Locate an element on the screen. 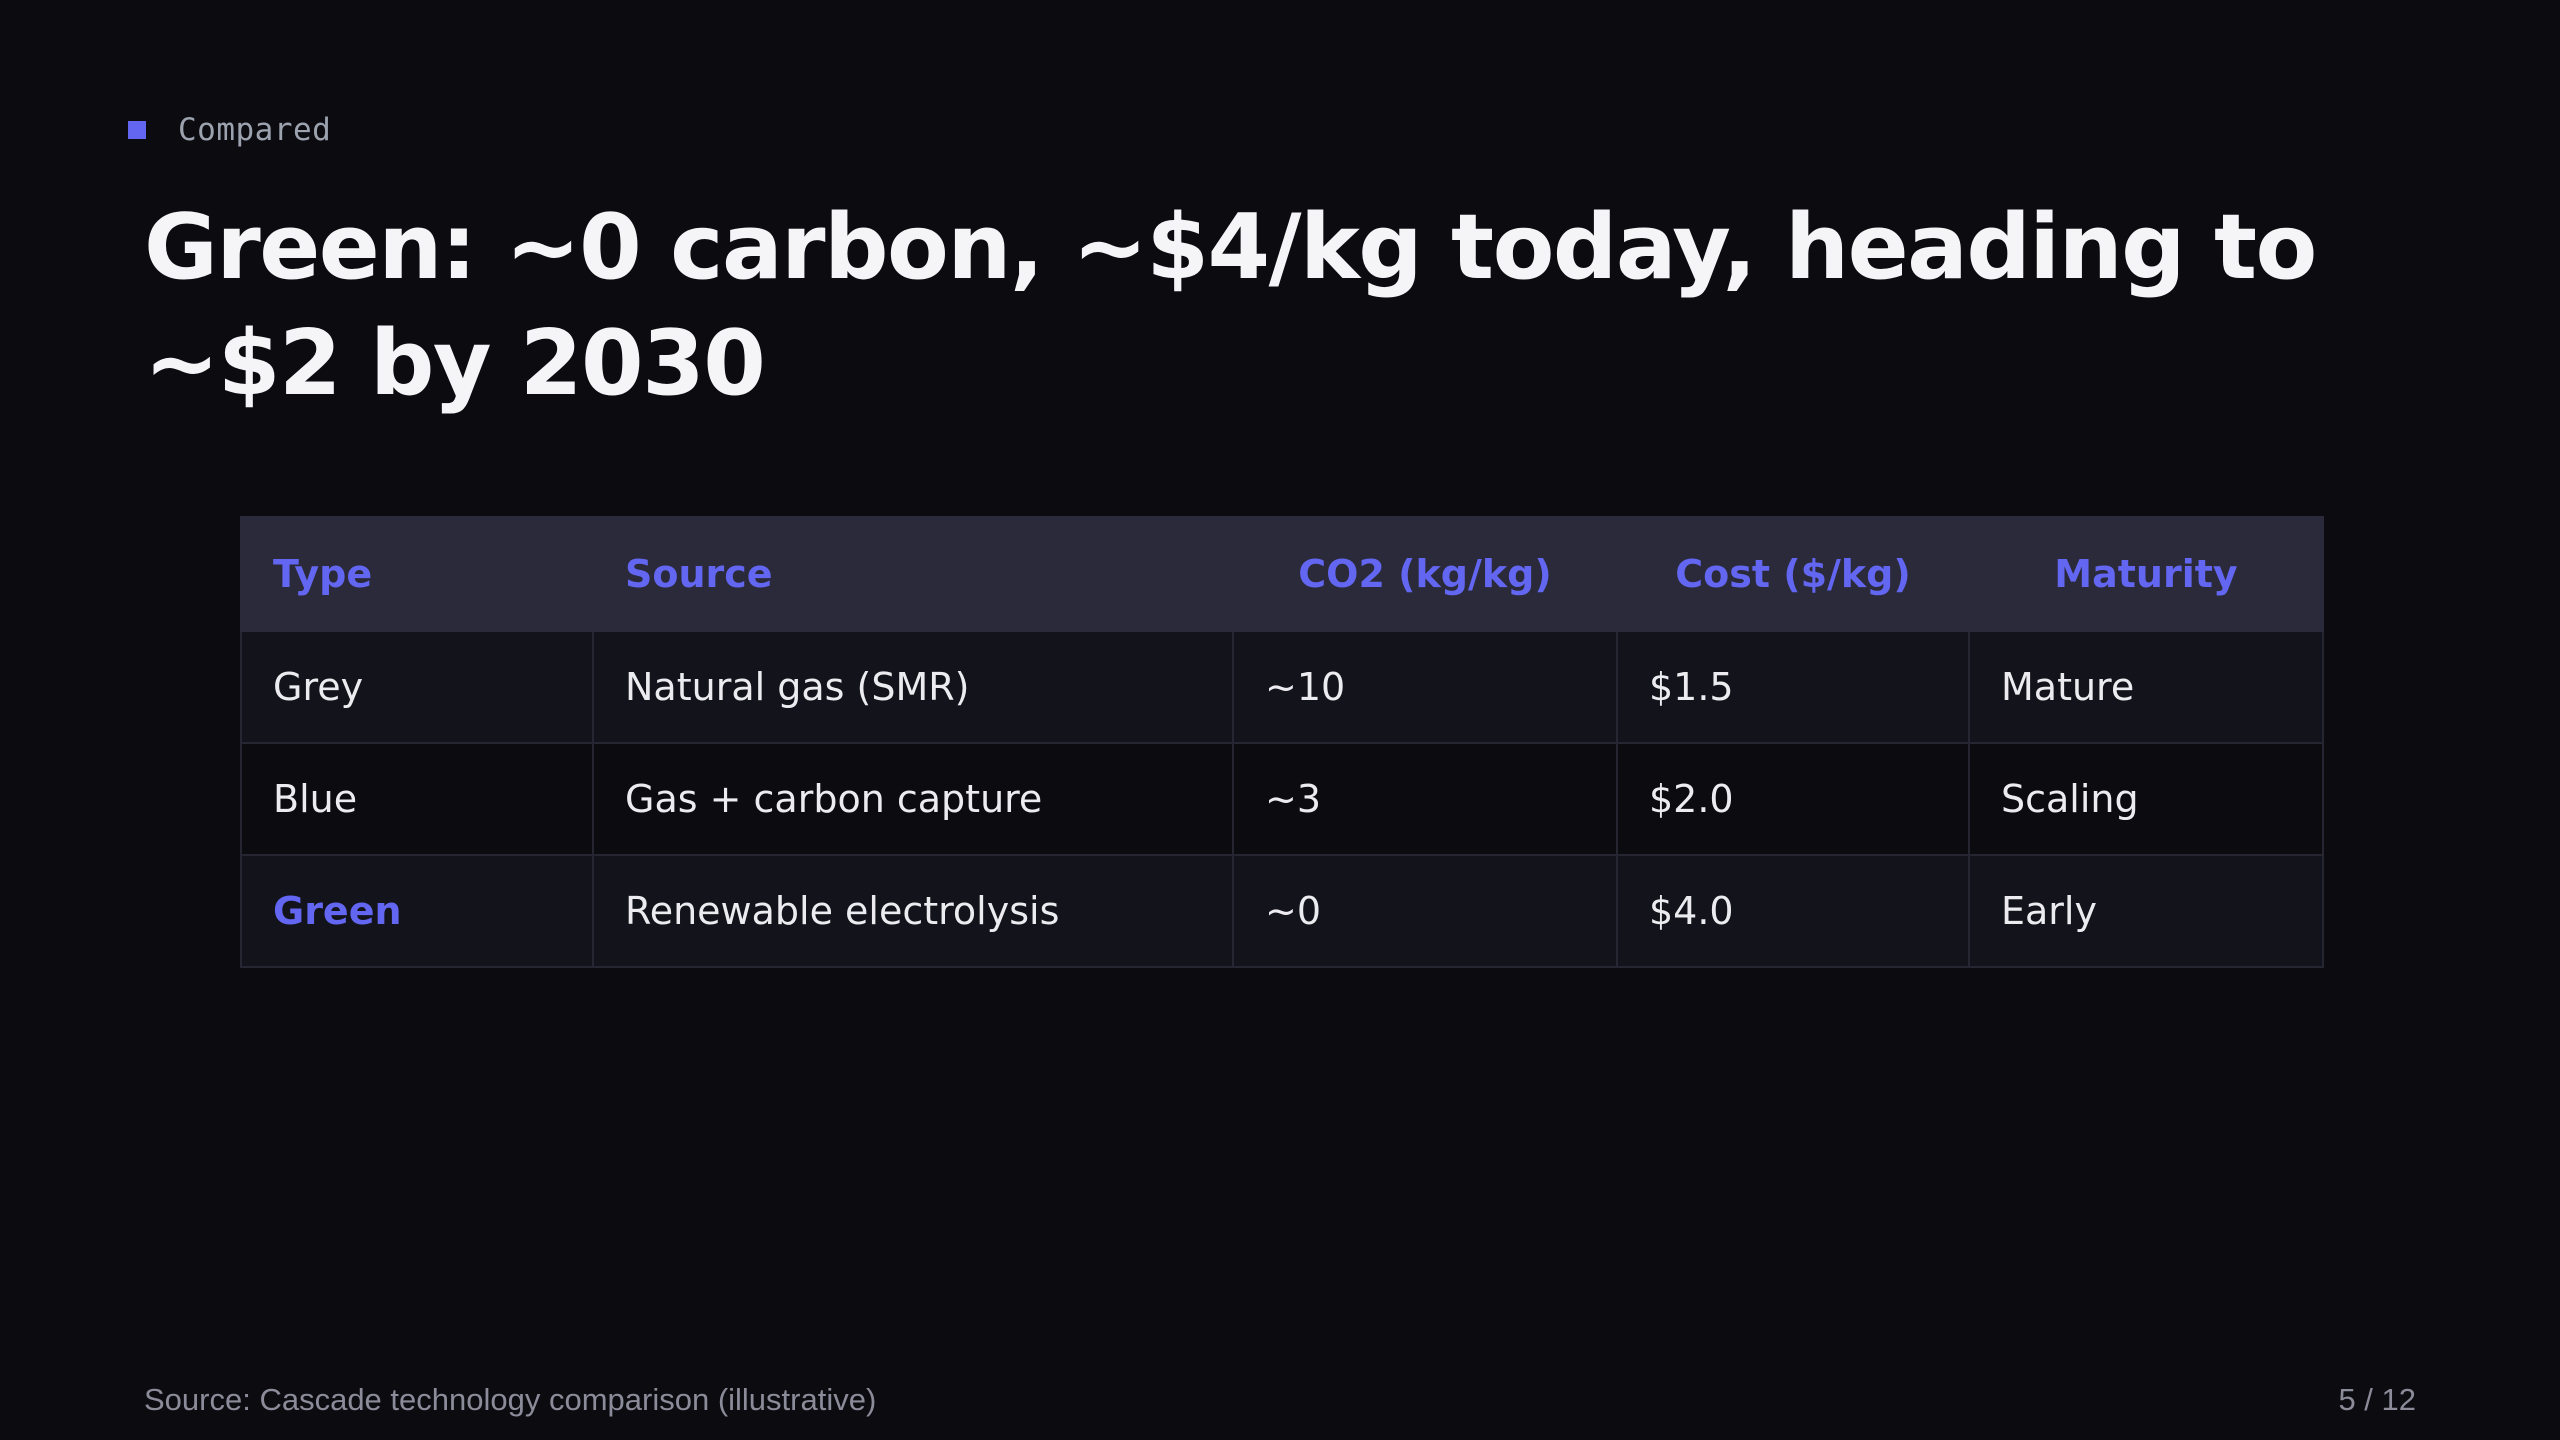 The height and width of the screenshot is (1440, 2560). cell-type: Blue is located at coordinates (417, 799).